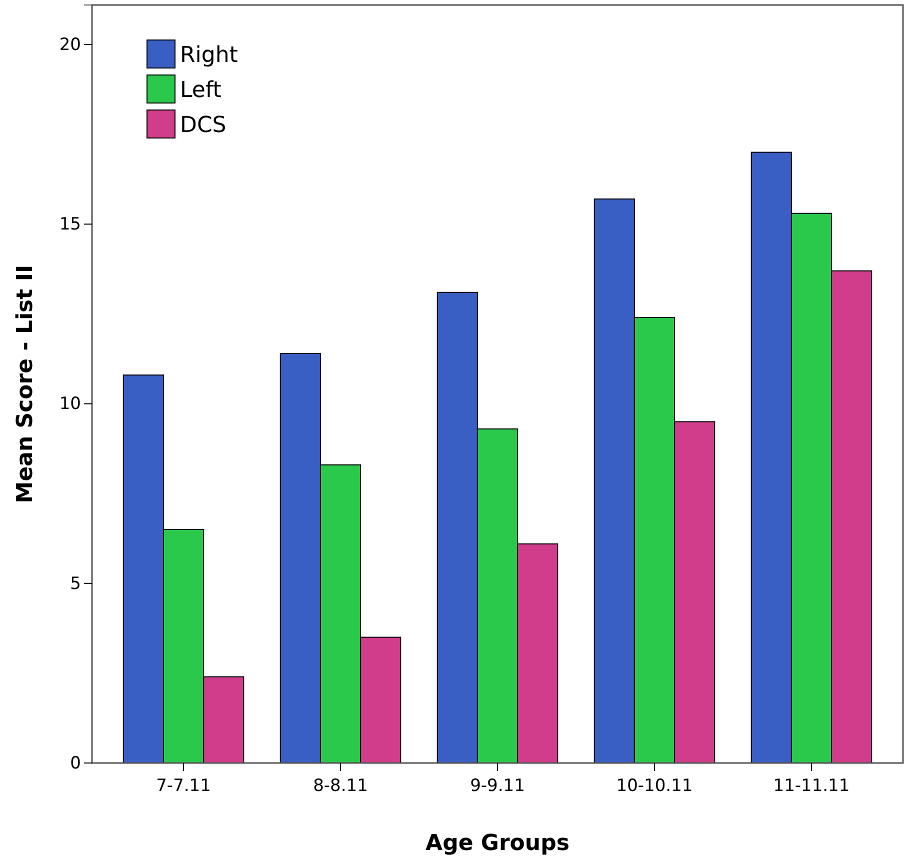  What do you see at coordinates (201, 90) in the screenshot?
I see `legend-label: Left` at bounding box center [201, 90].